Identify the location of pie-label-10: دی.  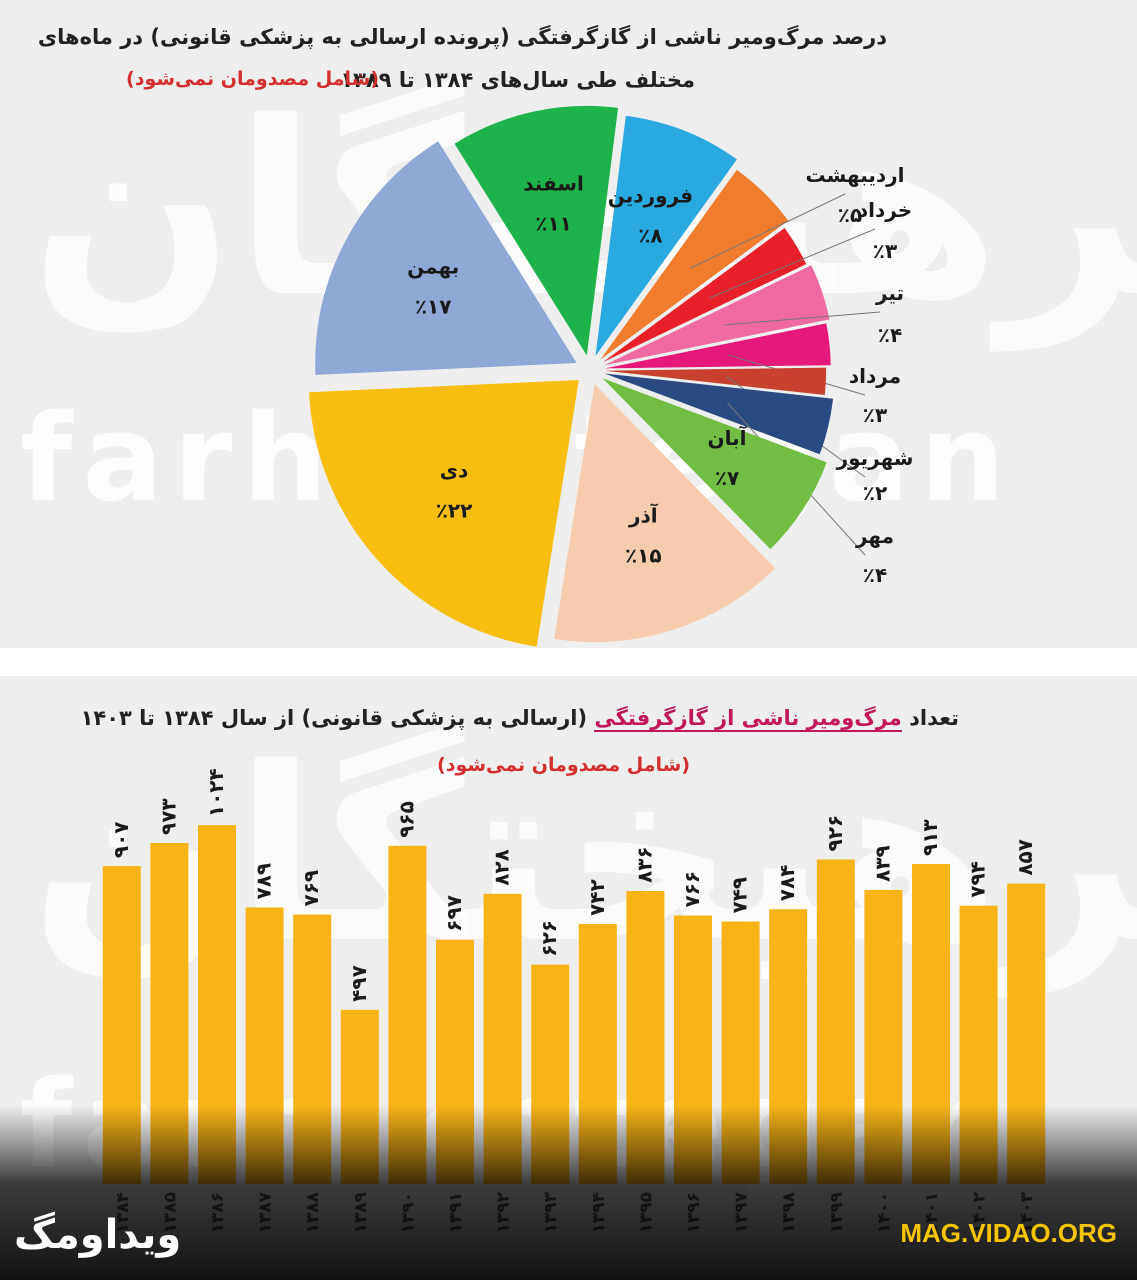
(454, 471).